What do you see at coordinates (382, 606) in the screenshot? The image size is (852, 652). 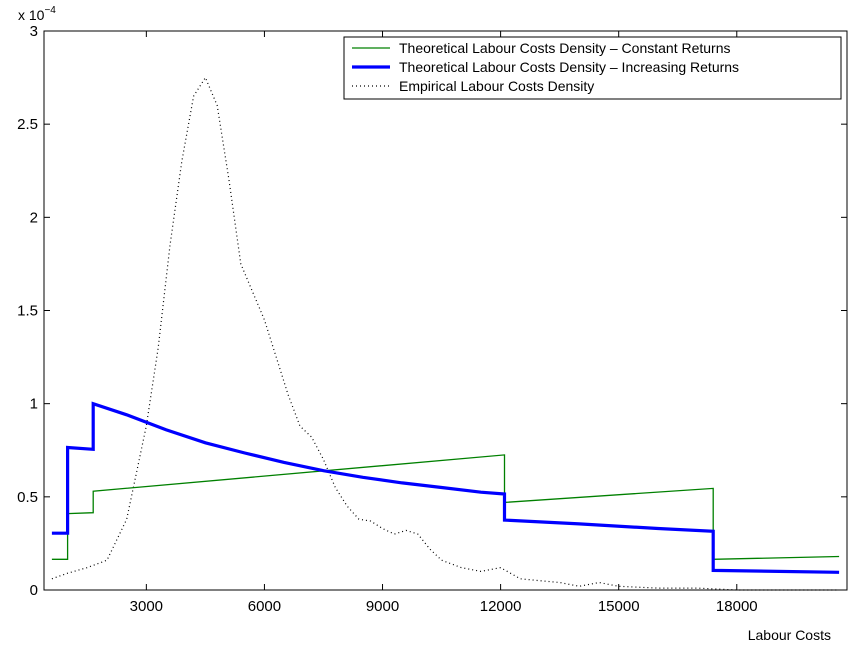 I see `x-tick-label: 9000` at bounding box center [382, 606].